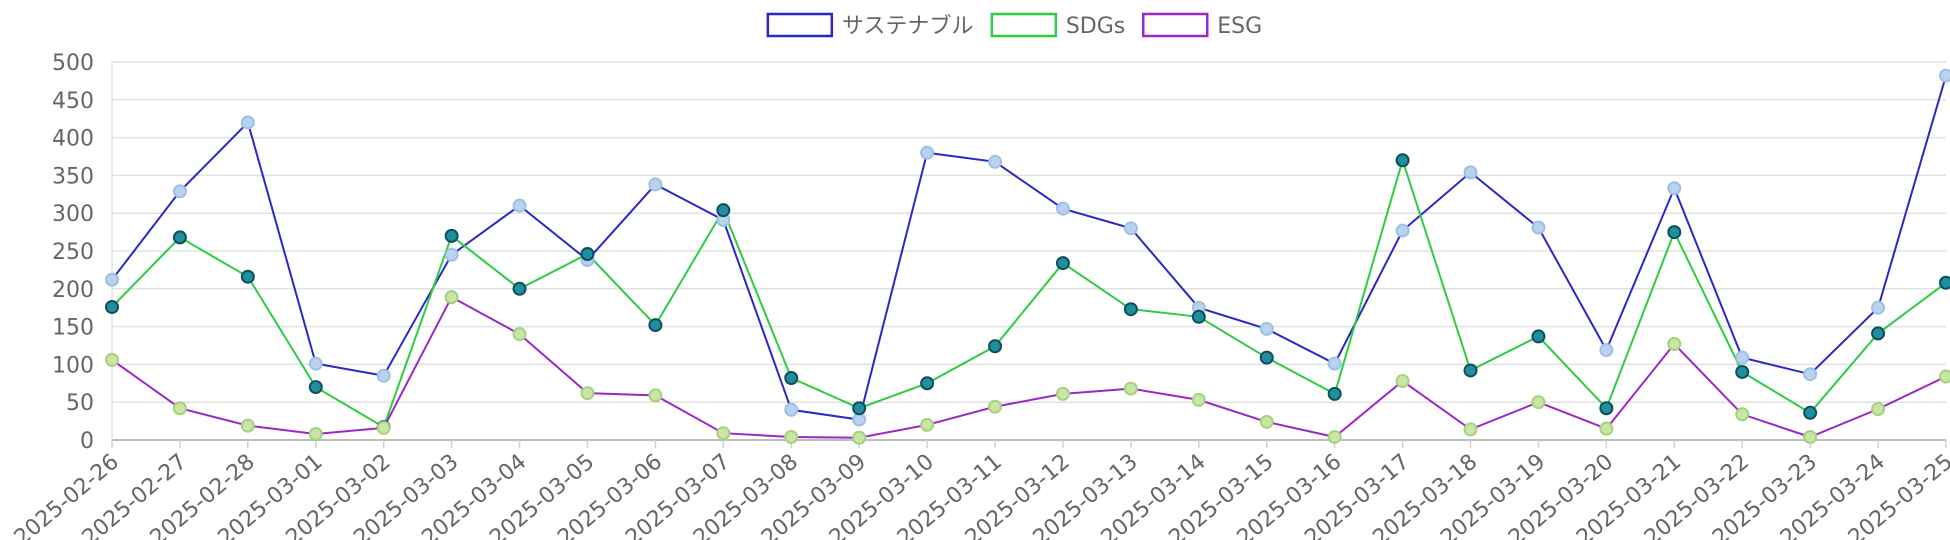 The width and height of the screenshot is (1950, 540). I want to click on y-tick-label: 50, so click(80, 403).